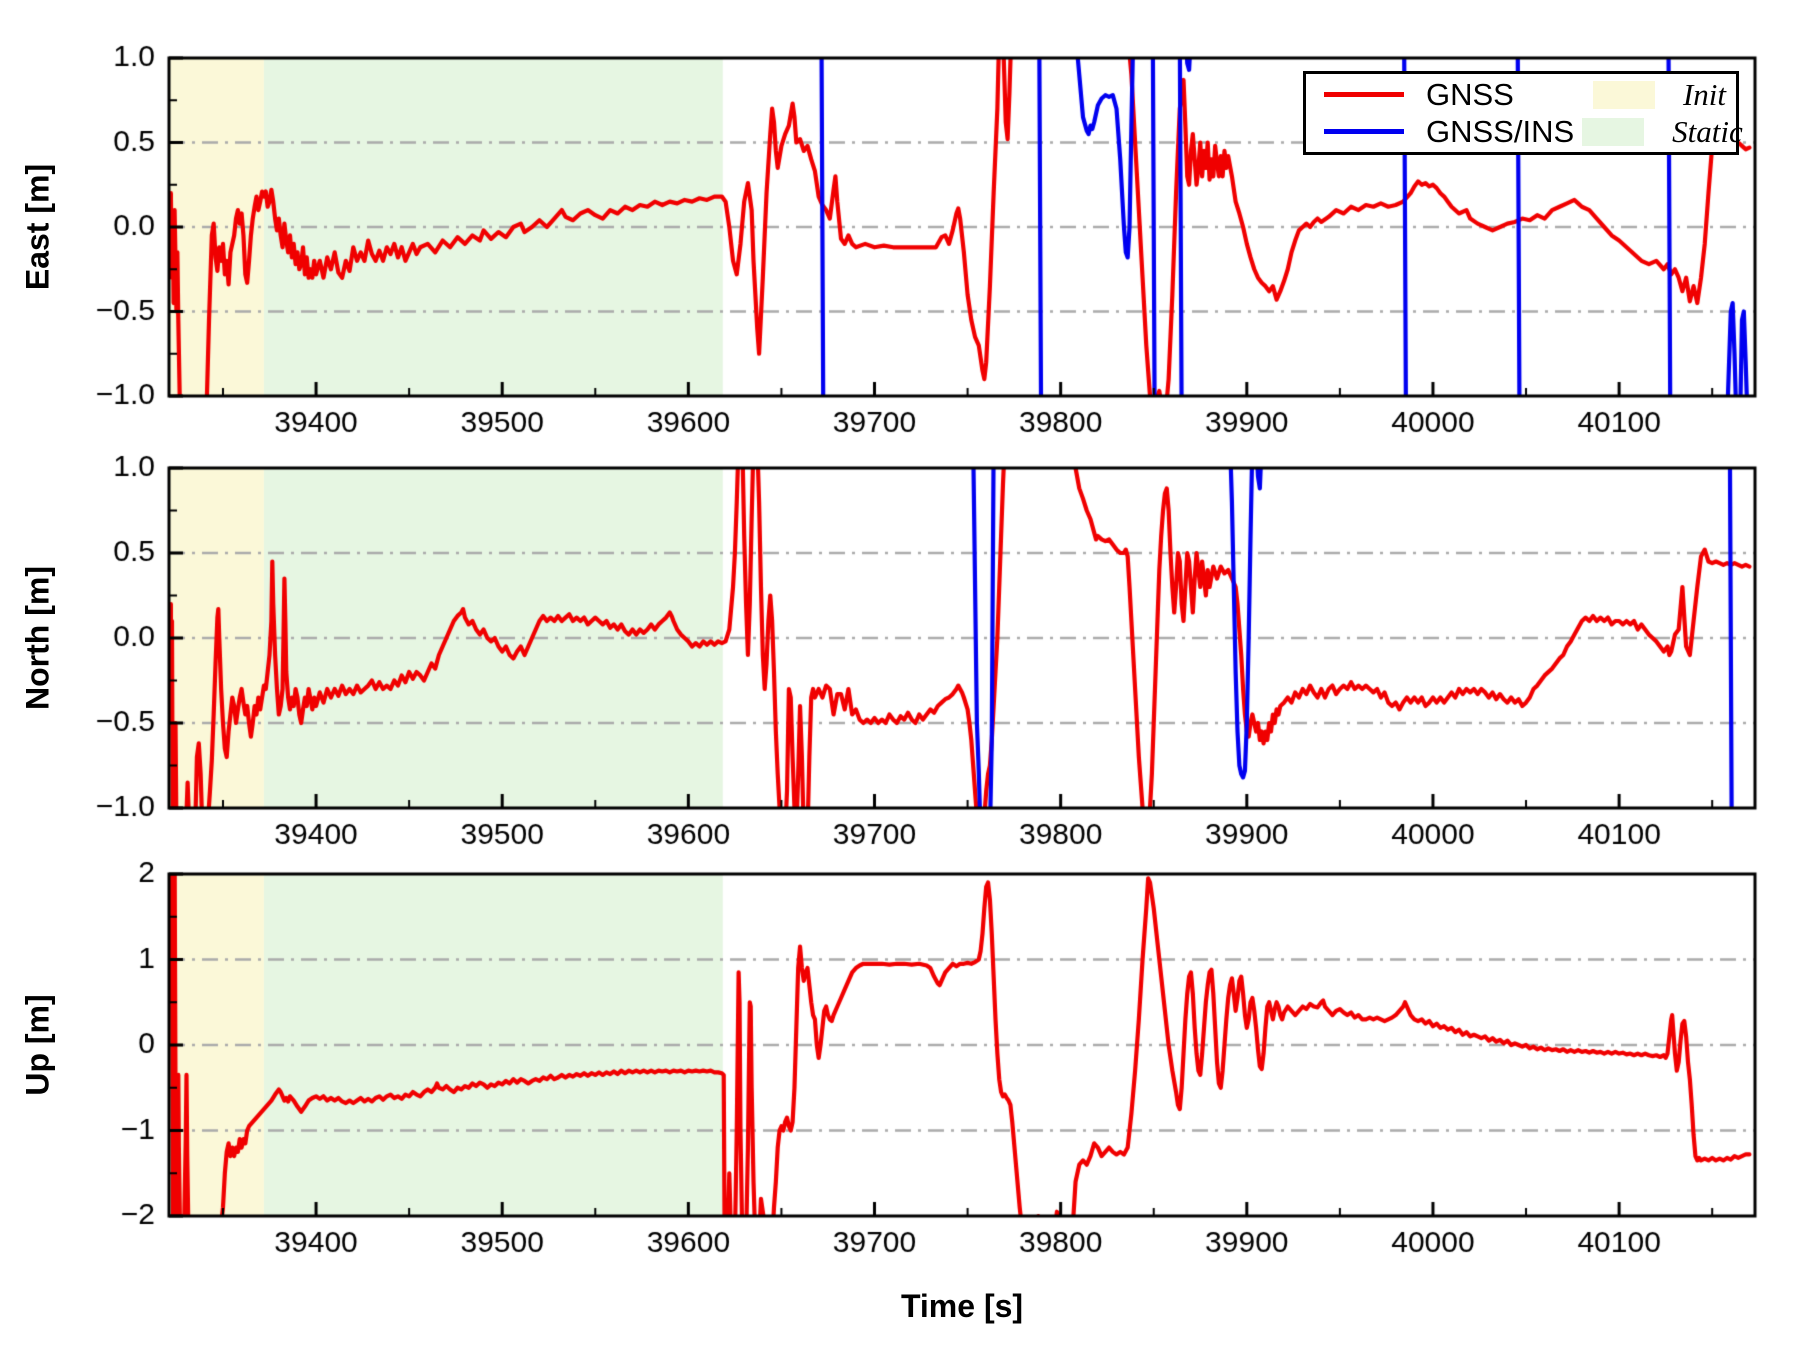 The height and width of the screenshot is (1350, 1800). I want to click on gnss-ins-line-swatch, so click(1364, 131).